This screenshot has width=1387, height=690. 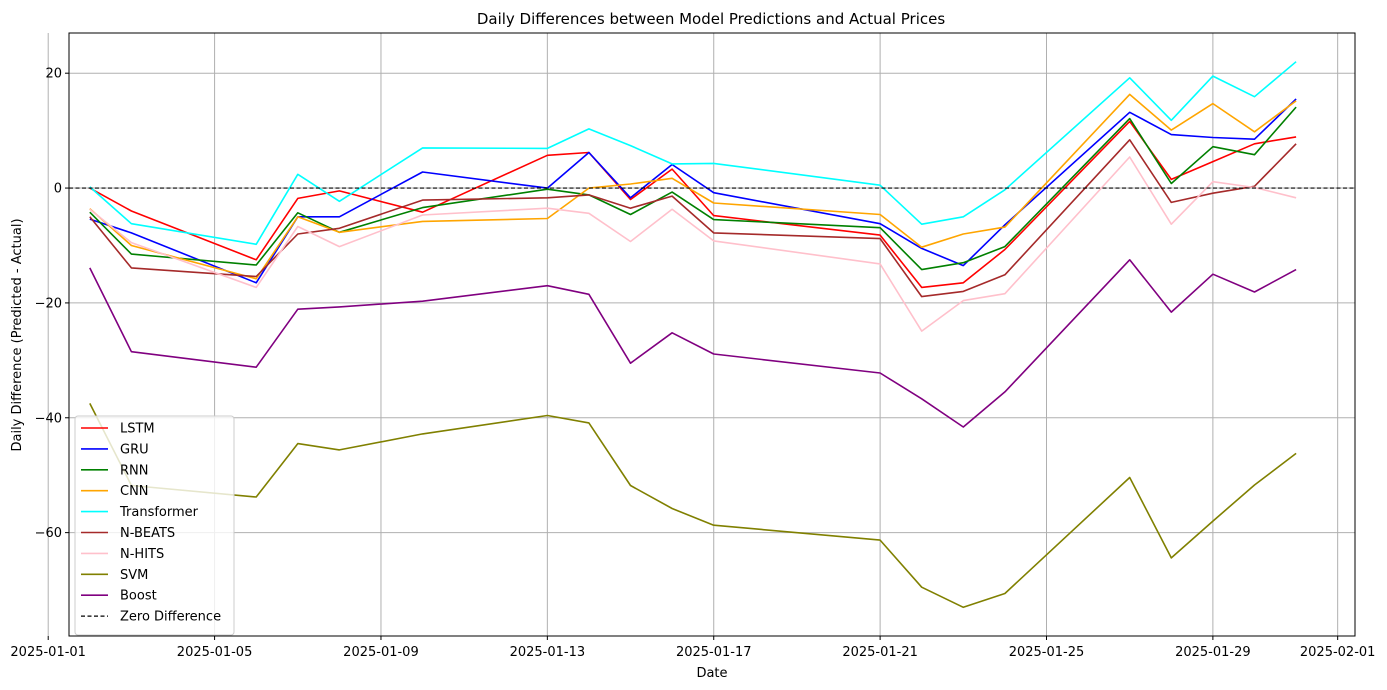 What do you see at coordinates (134, 470) in the screenshot?
I see `legend-label: RNN` at bounding box center [134, 470].